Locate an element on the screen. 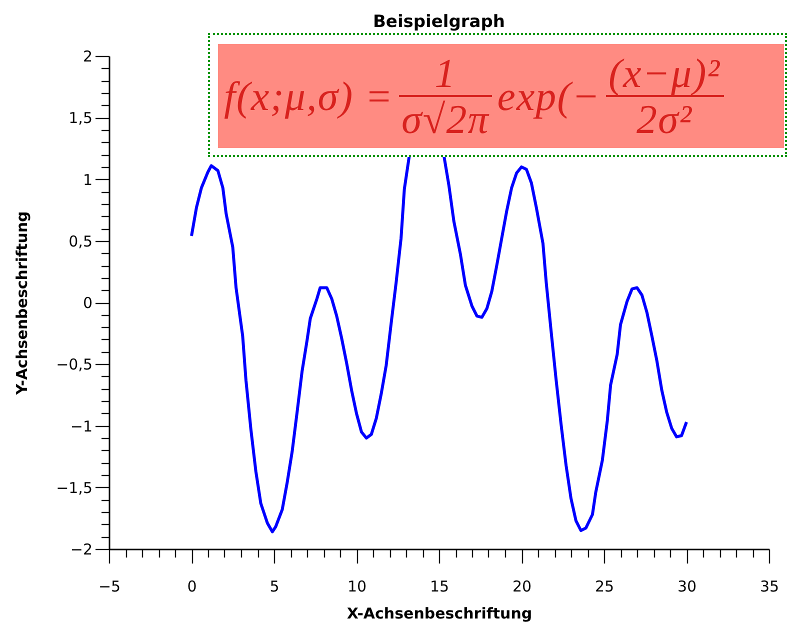 The image size is (788, 628). chart-title: Beispielgraph is located at coordinates (439, 22).